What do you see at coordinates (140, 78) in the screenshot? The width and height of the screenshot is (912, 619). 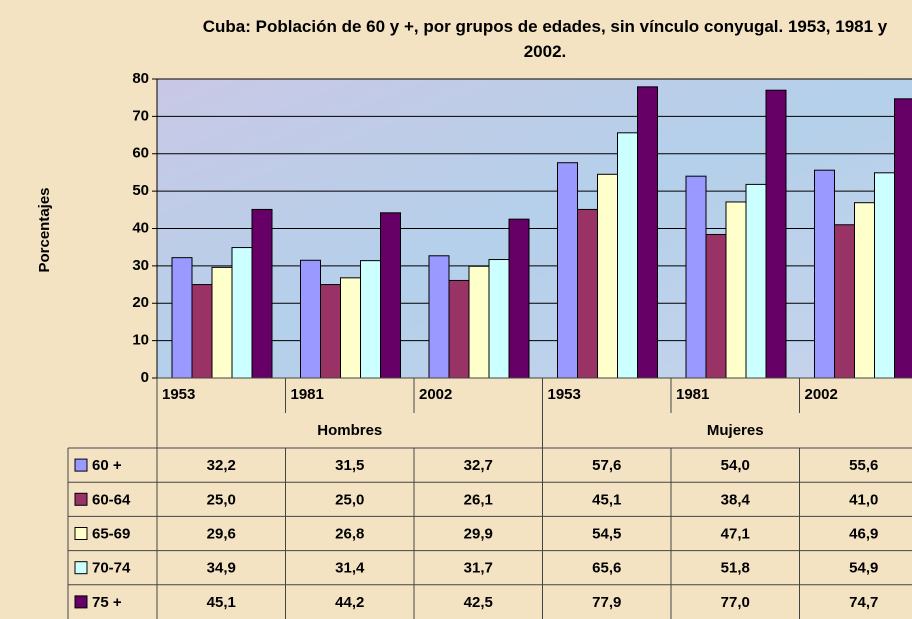 I see `y-tick-label: 80` at bounding box center [140, 78].